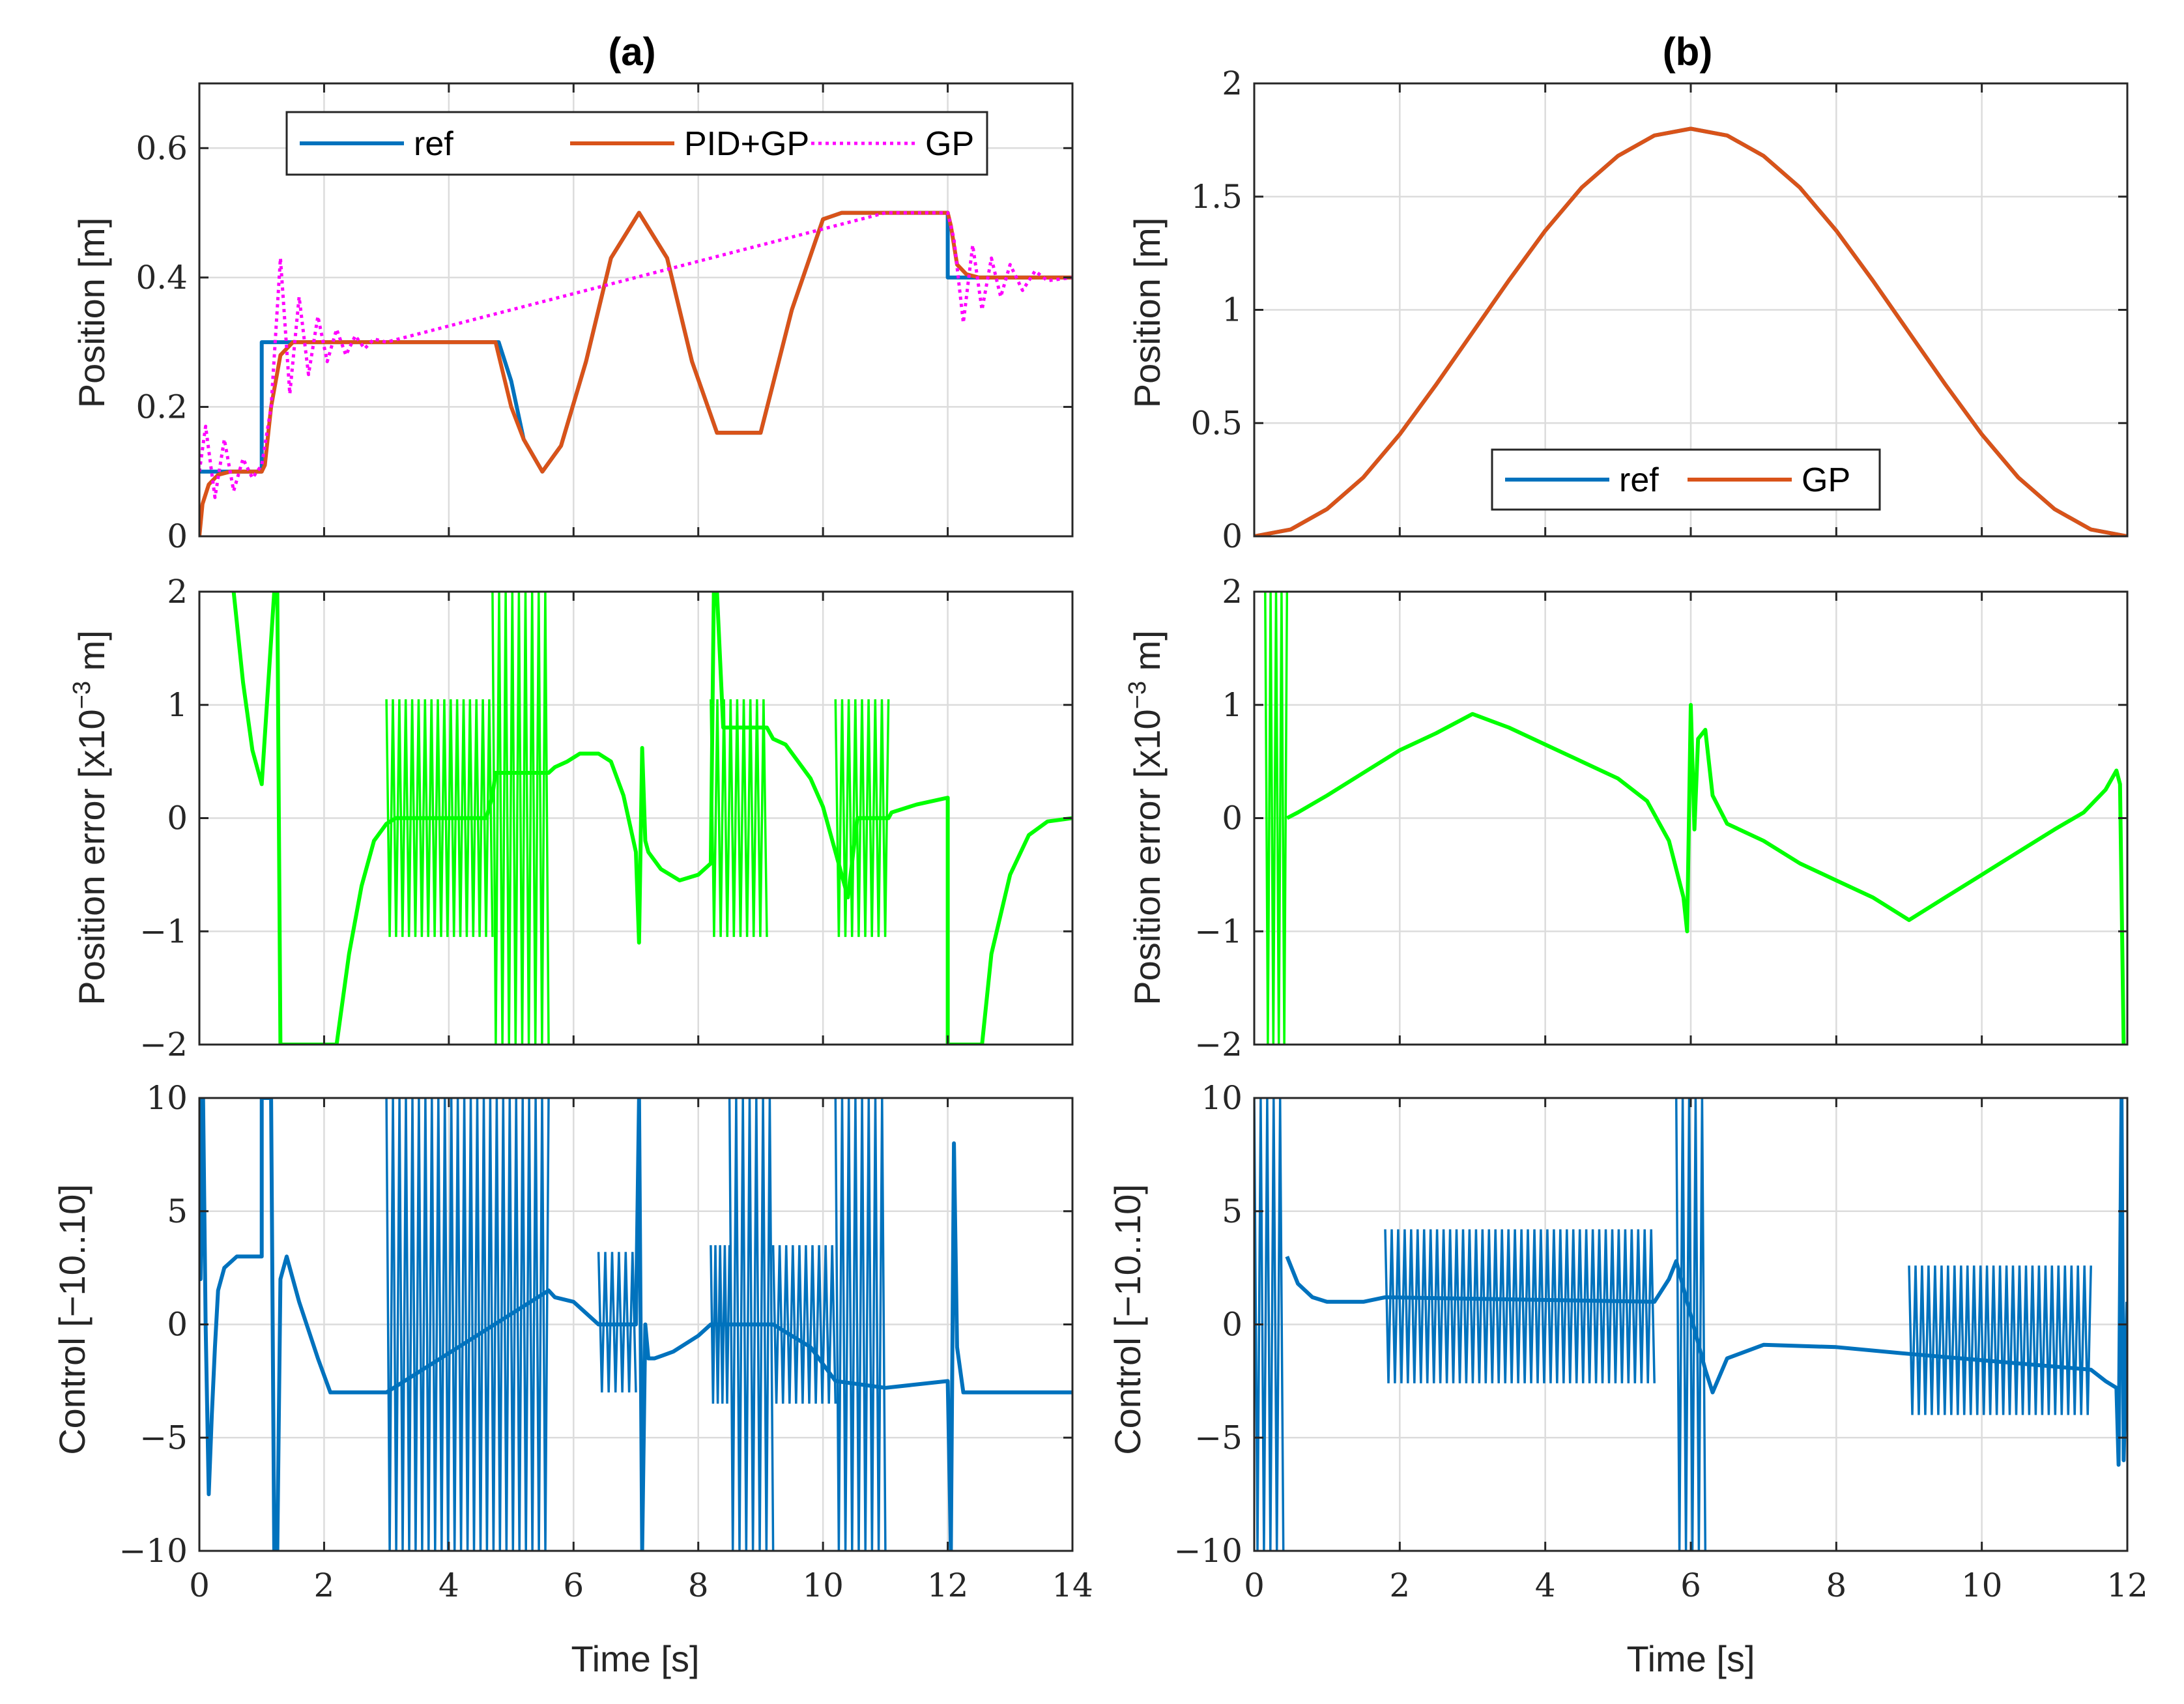  Describe the element at coordinates (1686, 479) in the screenshot. I see `legend: ref GP` at that location.